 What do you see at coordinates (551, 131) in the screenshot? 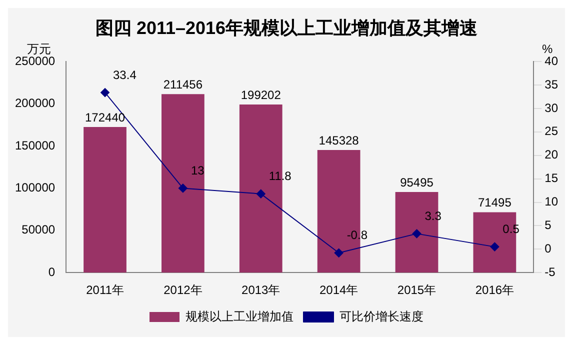
I see `y2-tick-label: 25` at bounding box center [551, 131].